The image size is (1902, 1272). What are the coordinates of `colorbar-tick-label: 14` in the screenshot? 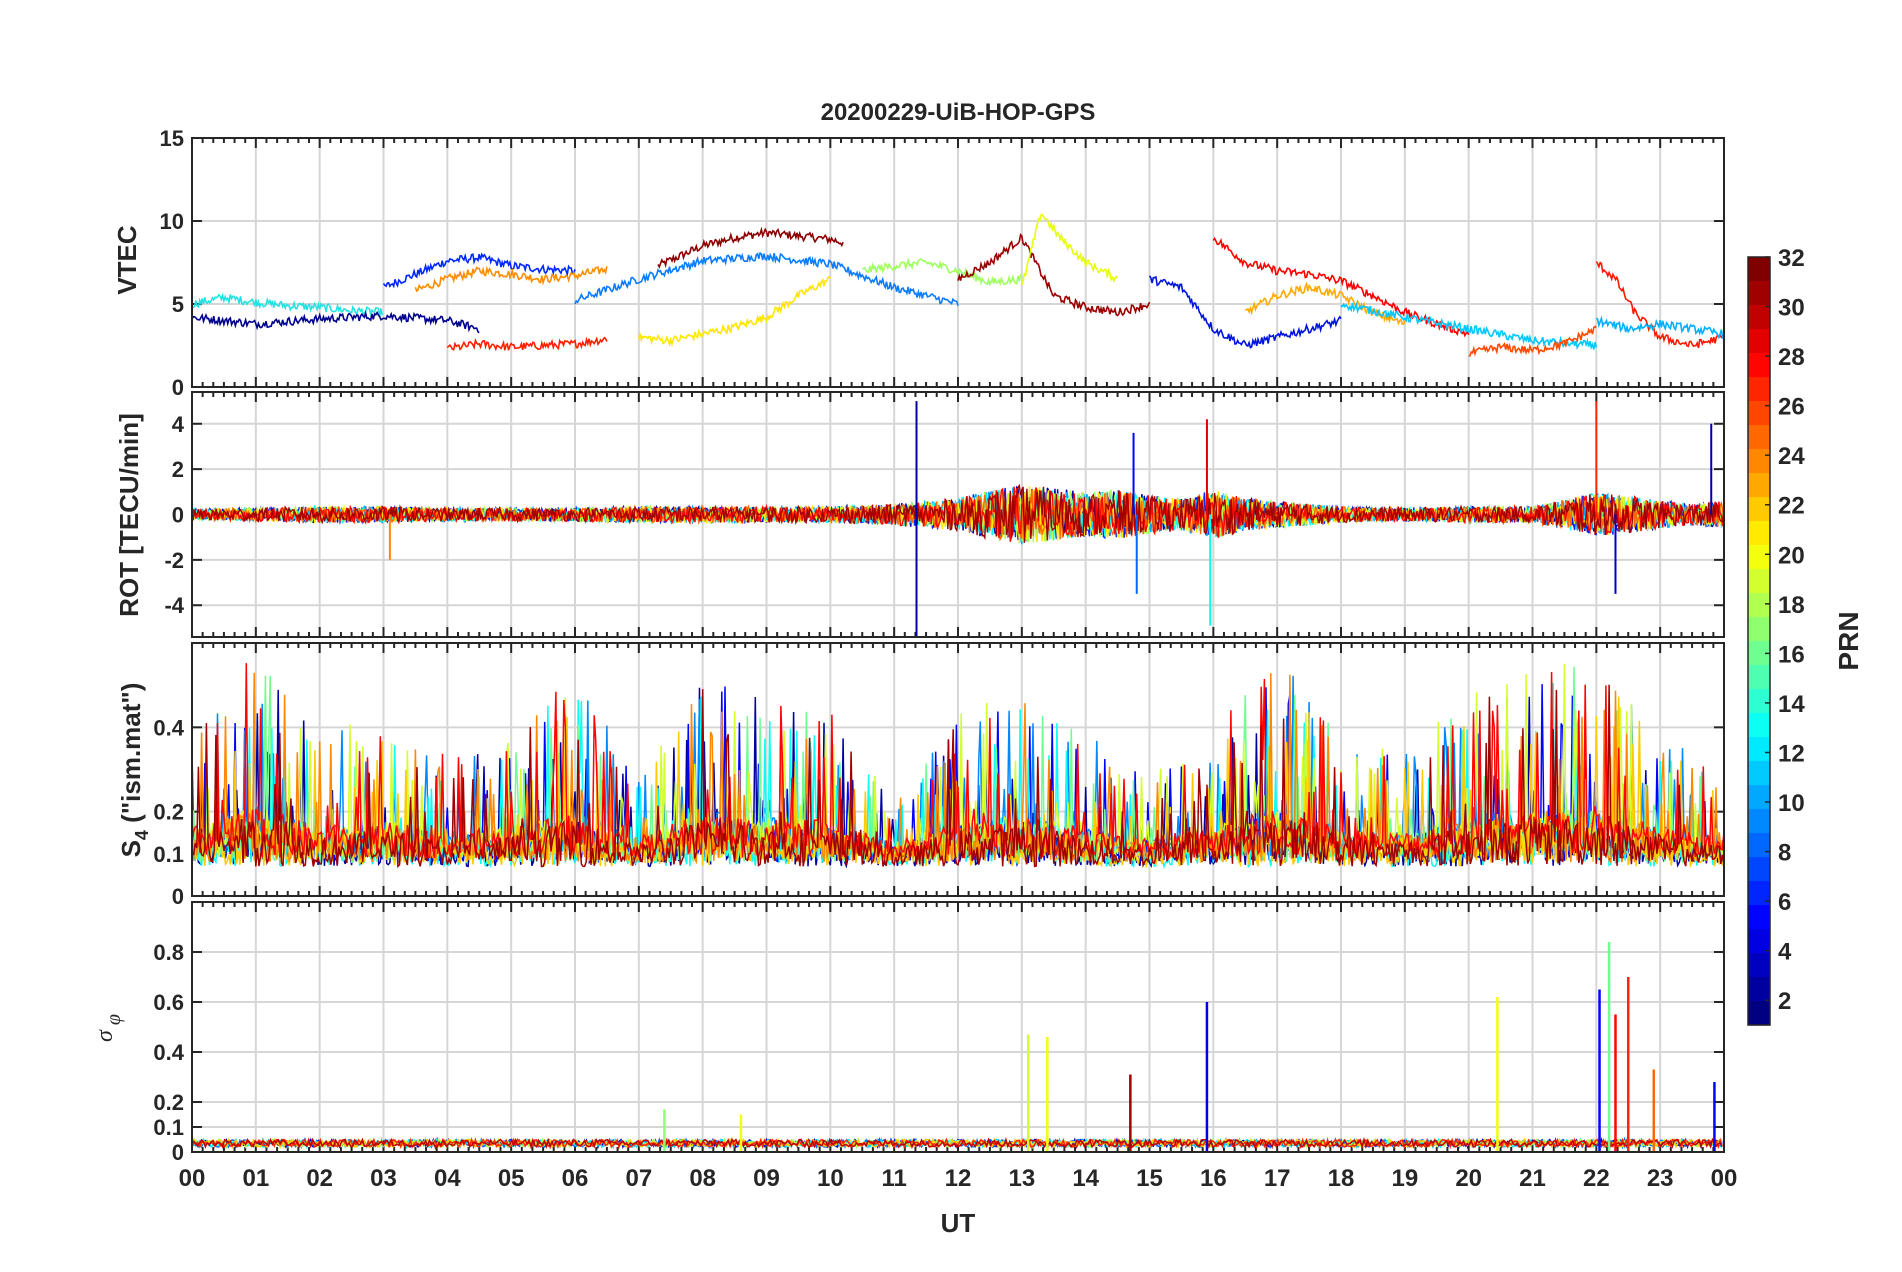 It's located at (1791, 704).